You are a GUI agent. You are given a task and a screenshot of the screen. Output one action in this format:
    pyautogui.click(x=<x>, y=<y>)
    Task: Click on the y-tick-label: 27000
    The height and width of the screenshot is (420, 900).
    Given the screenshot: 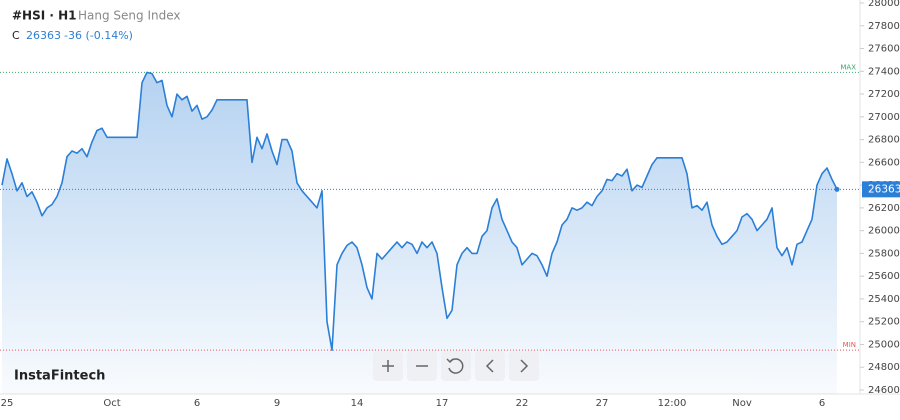 What is the action you would take?
    pyautogui.click(x=884, y=117)
    